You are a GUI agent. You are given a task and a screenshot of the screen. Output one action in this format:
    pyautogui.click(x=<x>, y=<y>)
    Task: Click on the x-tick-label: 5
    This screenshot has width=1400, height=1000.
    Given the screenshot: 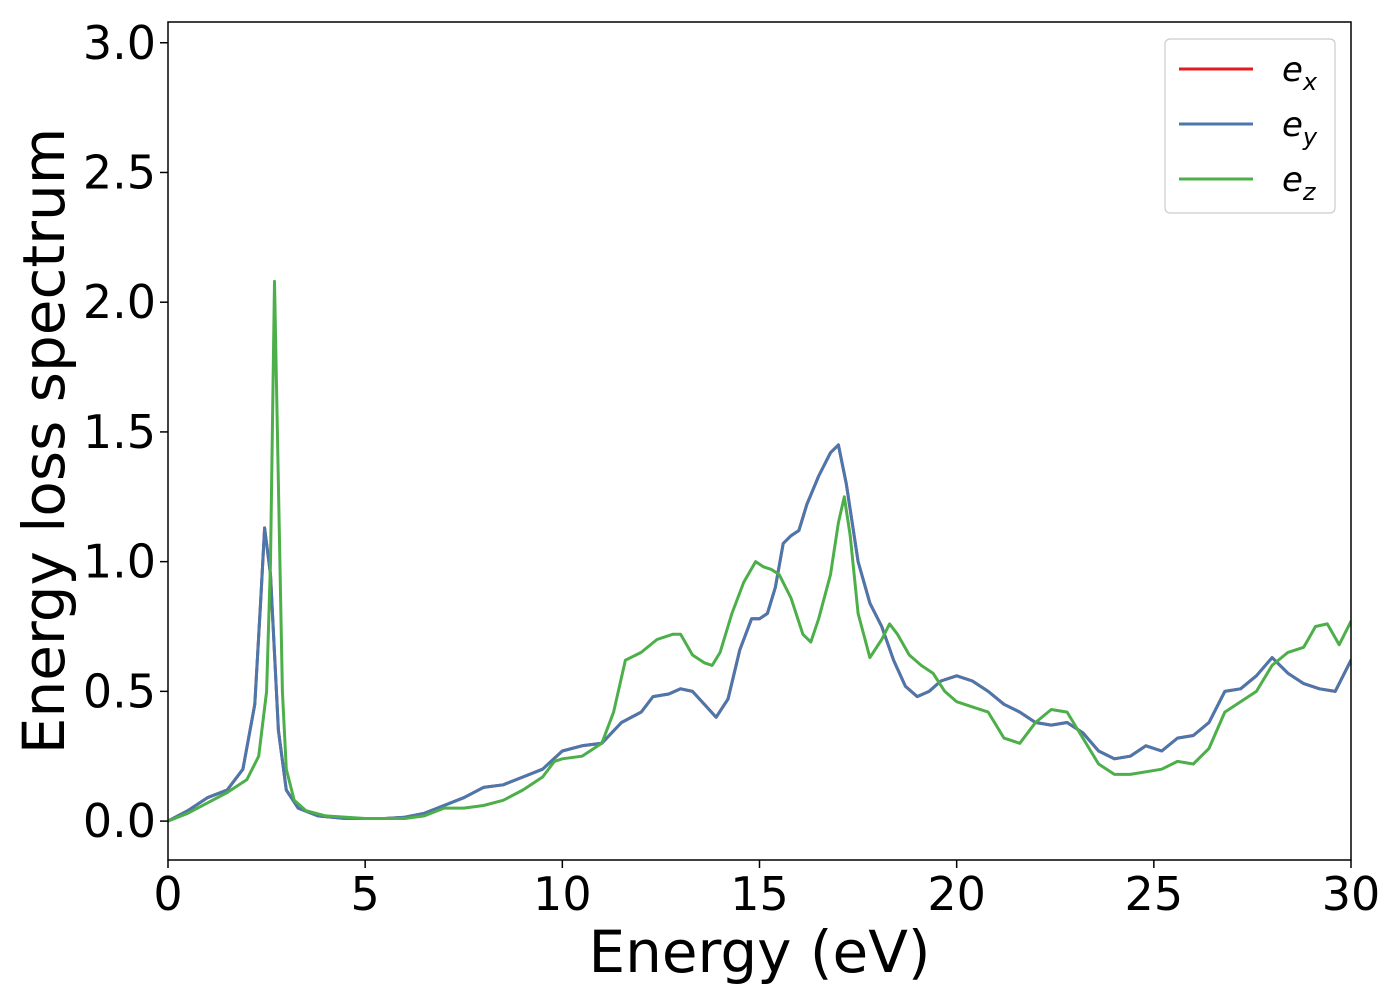 What is the action you would take?
    pyautogui.click(x=365, y=894)
    